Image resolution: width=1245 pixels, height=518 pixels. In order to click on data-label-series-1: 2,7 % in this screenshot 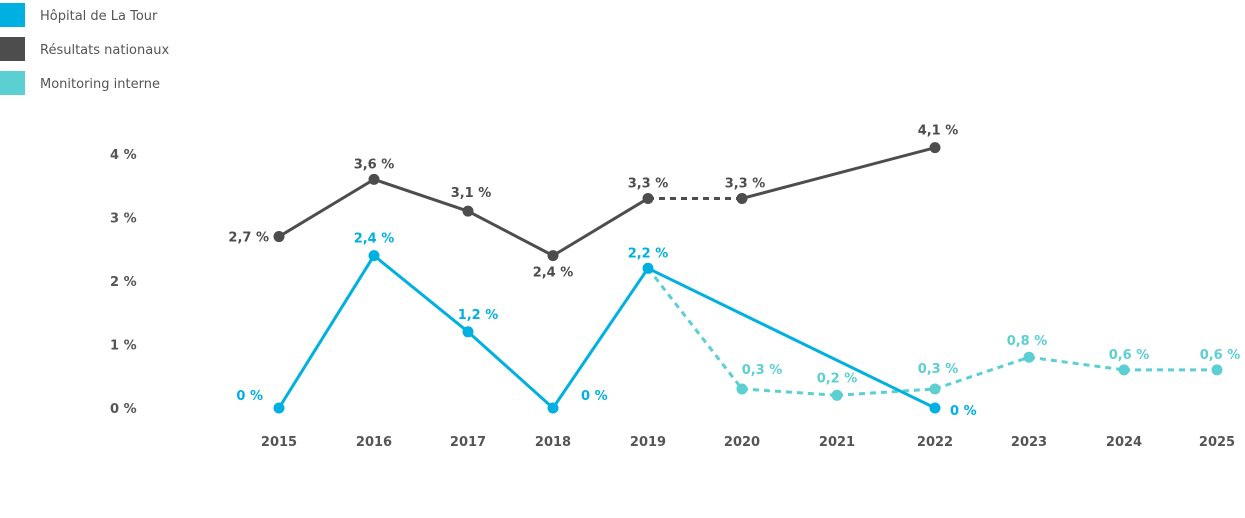, I will do `click(248, 238)`.